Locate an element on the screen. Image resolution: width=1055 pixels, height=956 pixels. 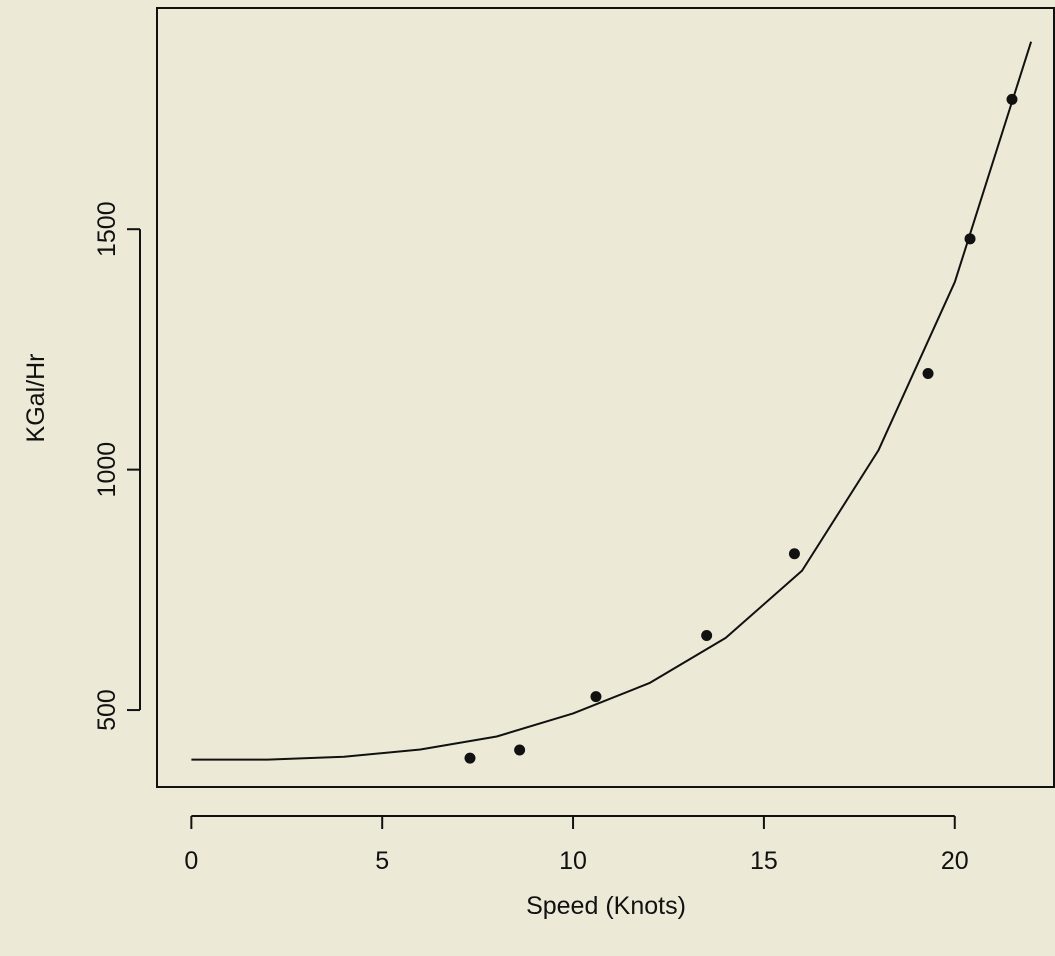
x-axis: 0 5 10 15 20 is located at coordinates (576, 845).